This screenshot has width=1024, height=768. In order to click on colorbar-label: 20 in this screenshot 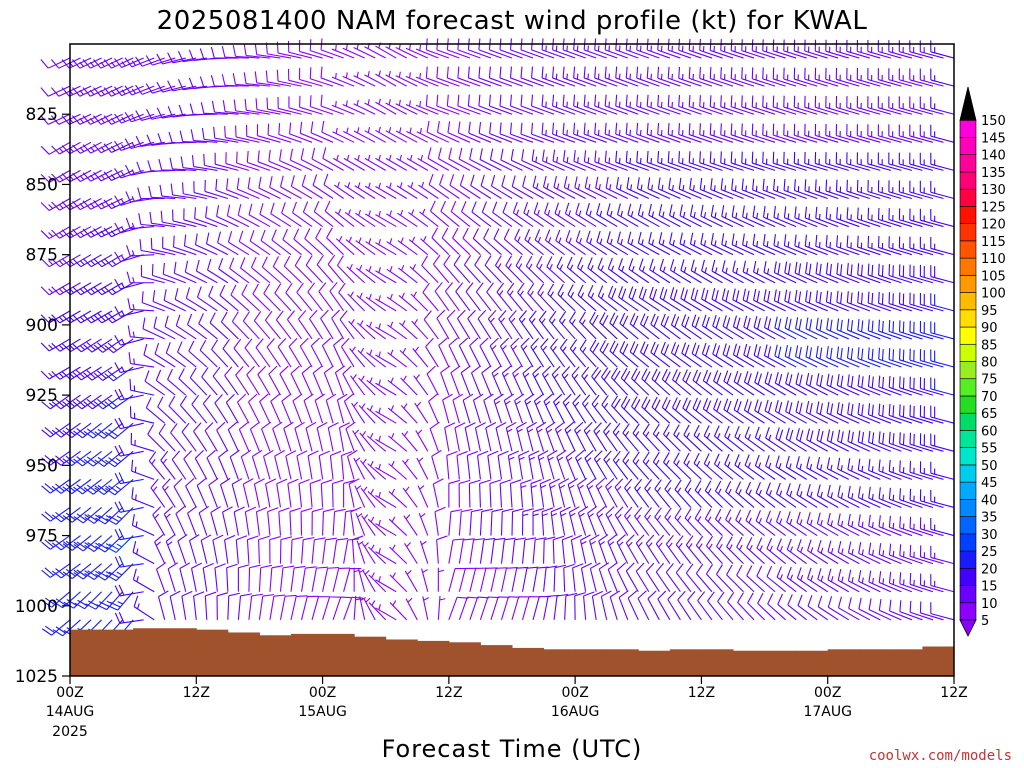, I will do `click(989, 569)`.